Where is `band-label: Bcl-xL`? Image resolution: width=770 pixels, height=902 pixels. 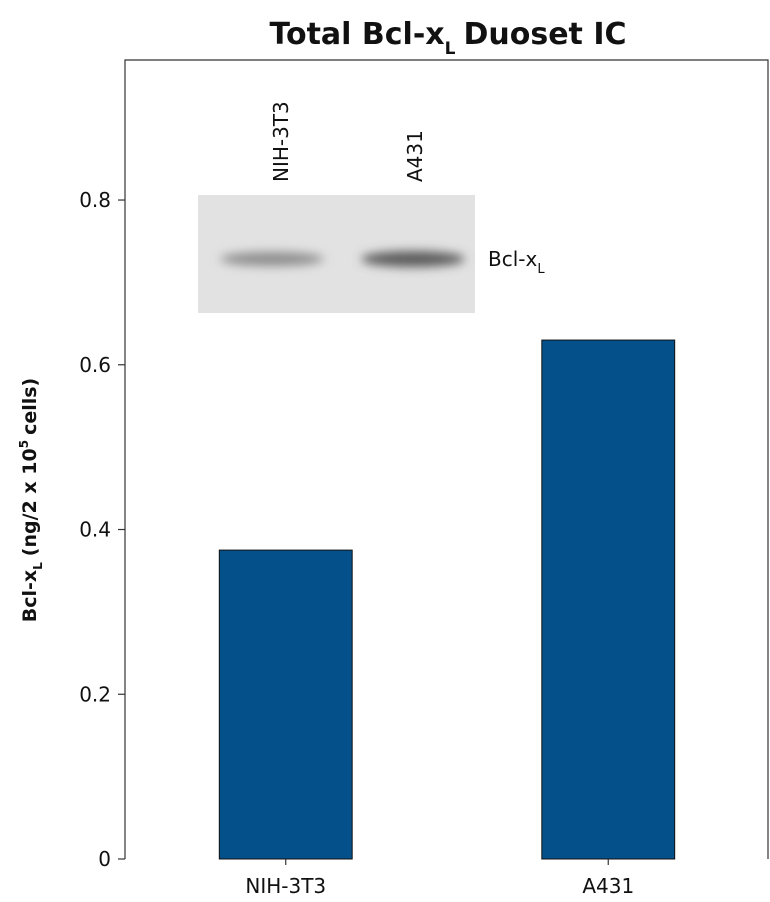
band-label: Bcl-xL is located at coordinates (516, 262).